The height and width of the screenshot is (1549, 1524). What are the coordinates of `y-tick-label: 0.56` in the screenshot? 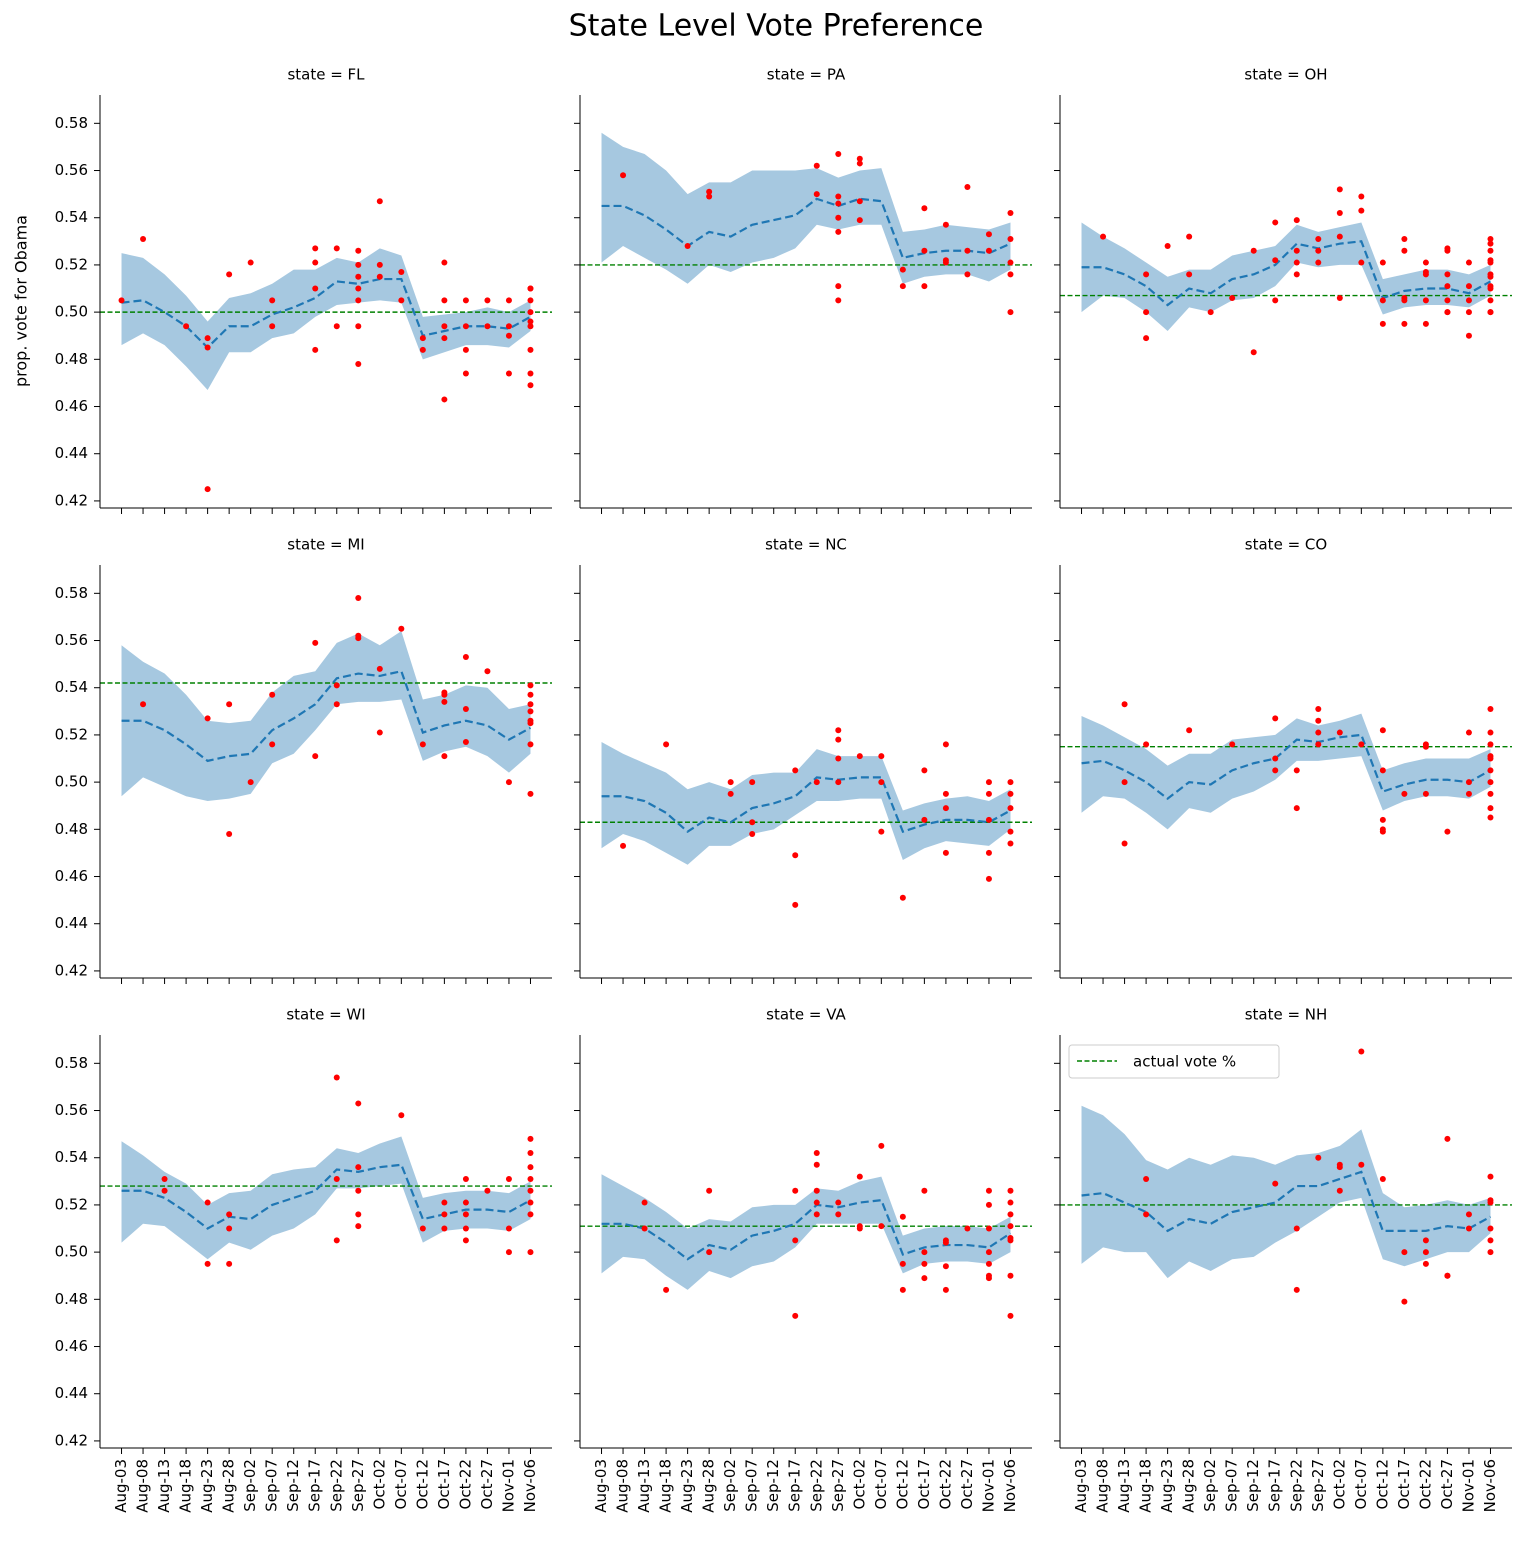 It's located at (71, 640).